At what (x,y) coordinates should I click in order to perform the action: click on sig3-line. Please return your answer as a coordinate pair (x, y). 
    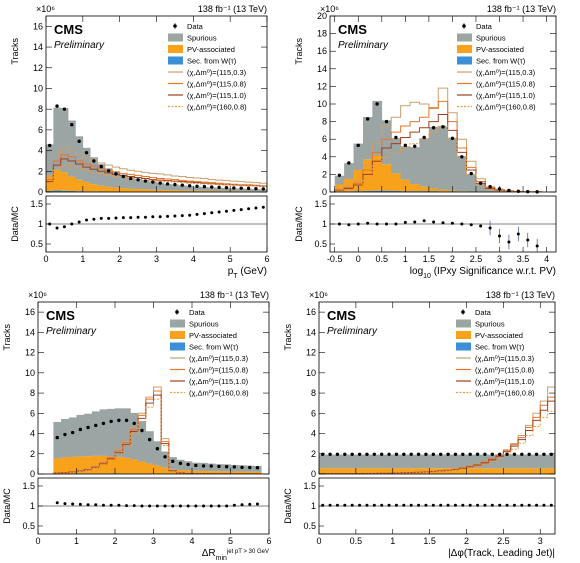
    Looking at the image, I should click on (438, 153).